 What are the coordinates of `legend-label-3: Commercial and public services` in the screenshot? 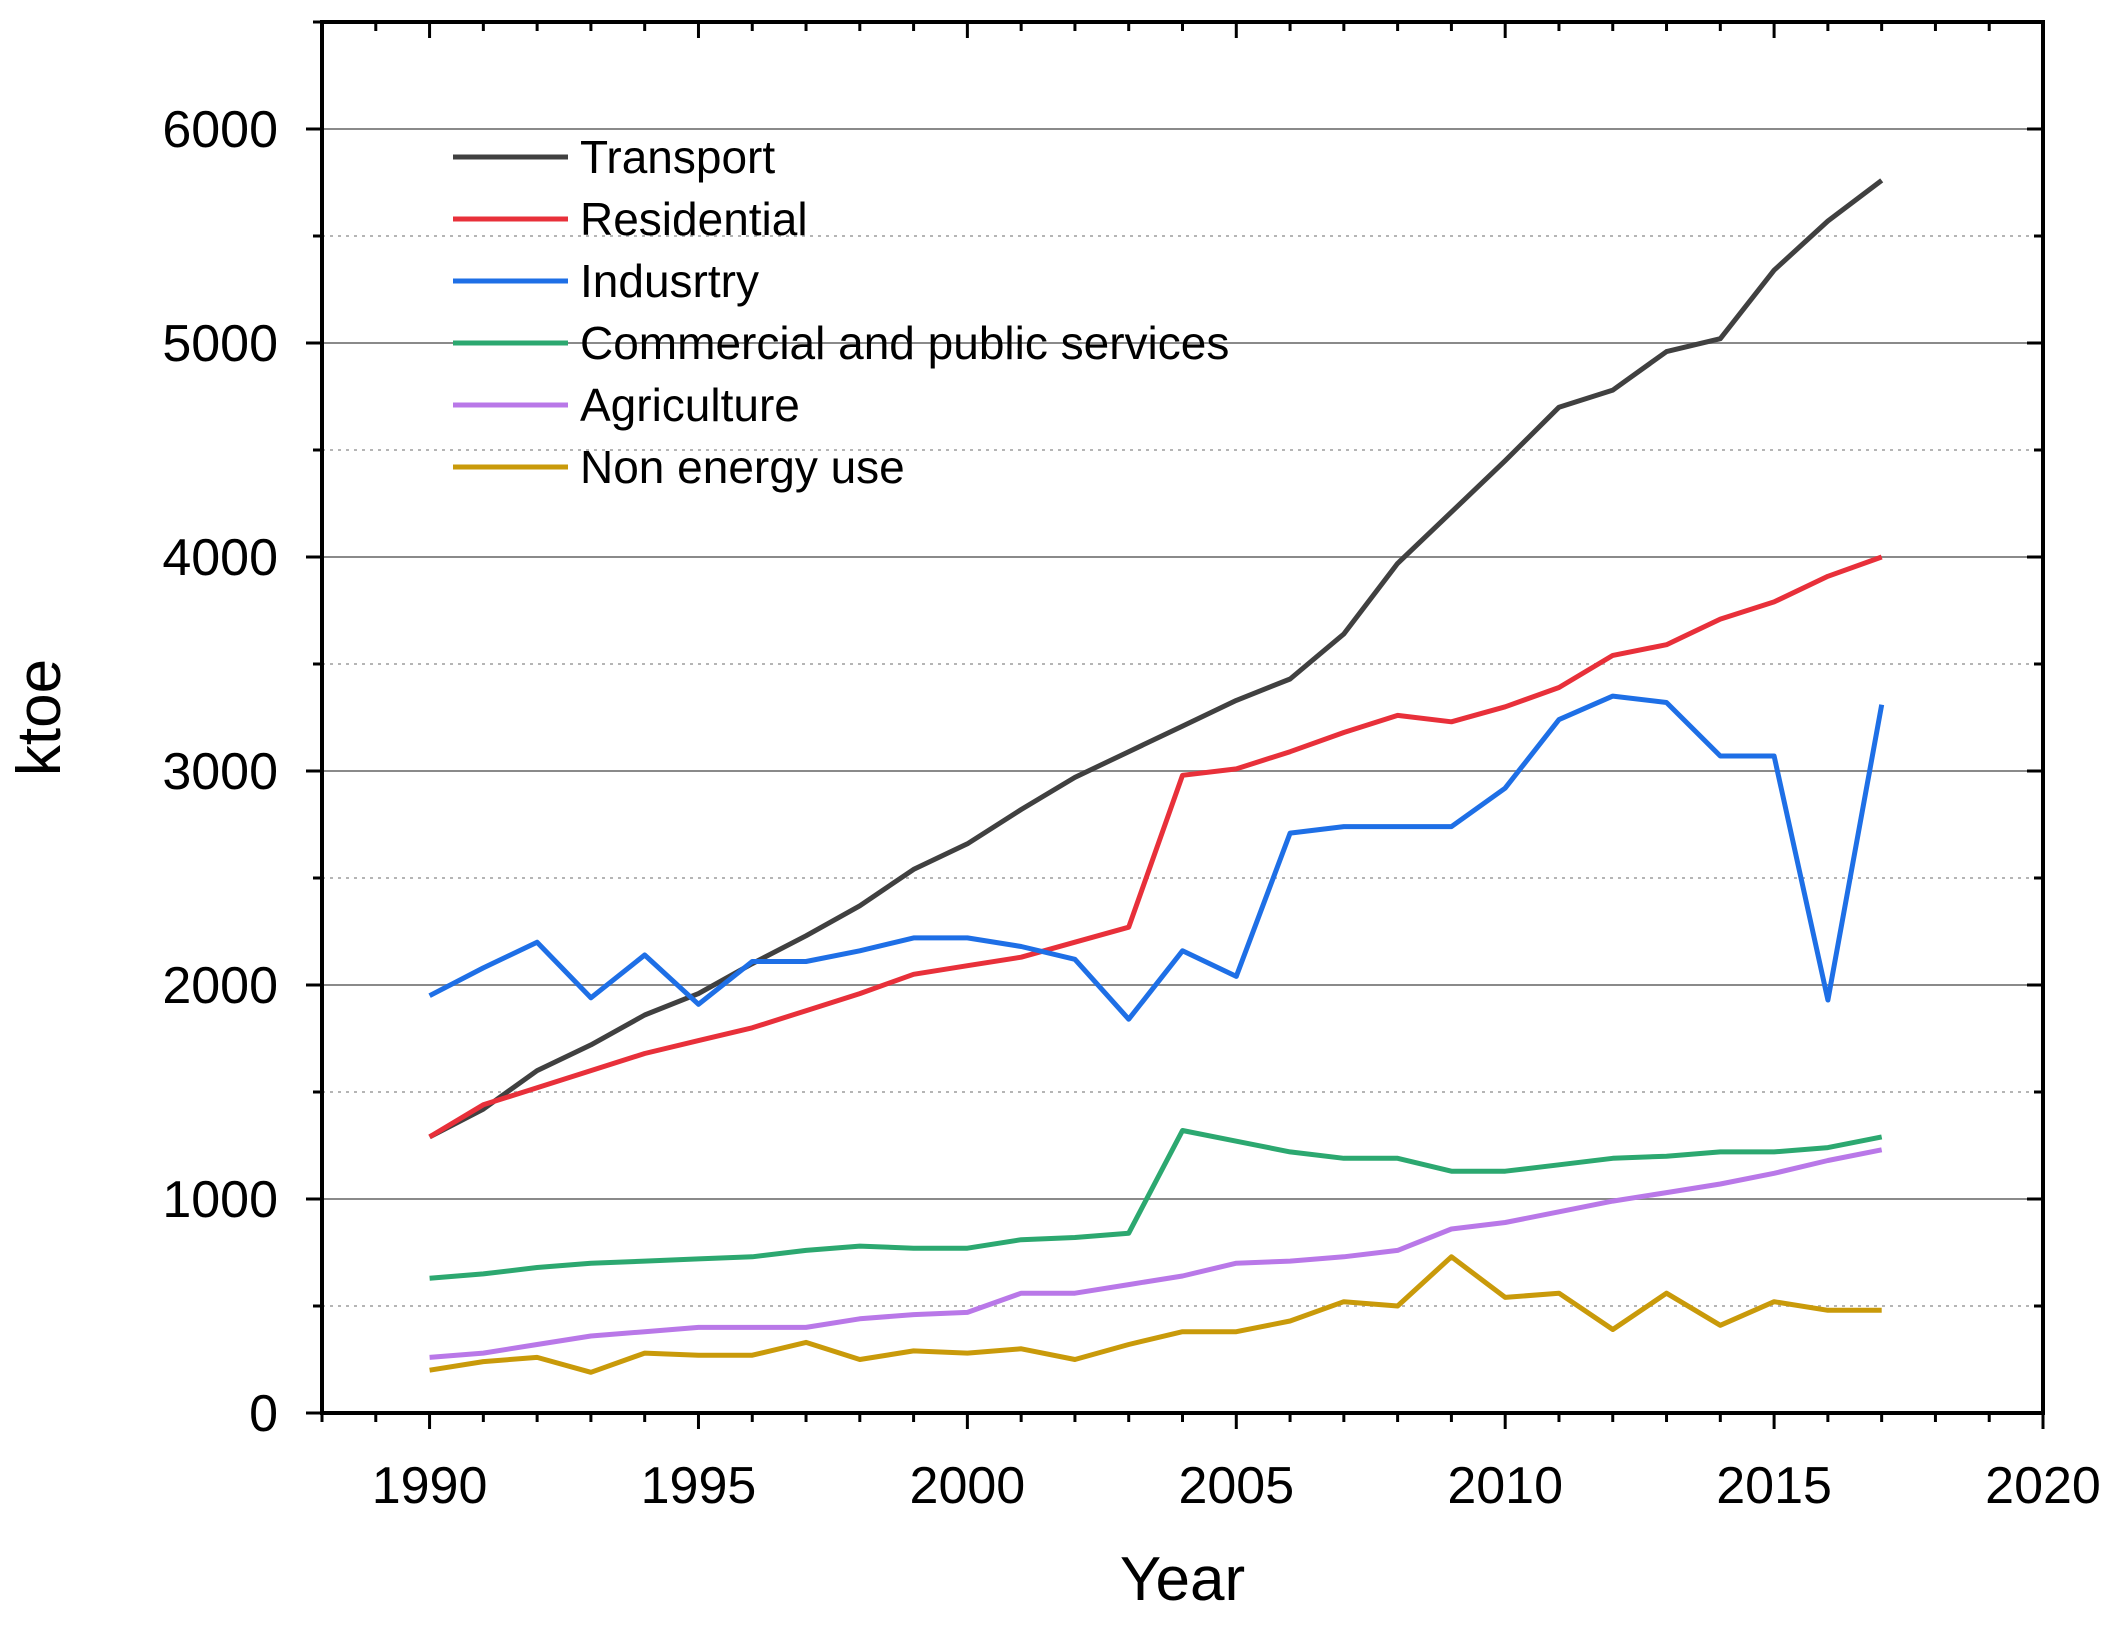 It's located at (904, 343).